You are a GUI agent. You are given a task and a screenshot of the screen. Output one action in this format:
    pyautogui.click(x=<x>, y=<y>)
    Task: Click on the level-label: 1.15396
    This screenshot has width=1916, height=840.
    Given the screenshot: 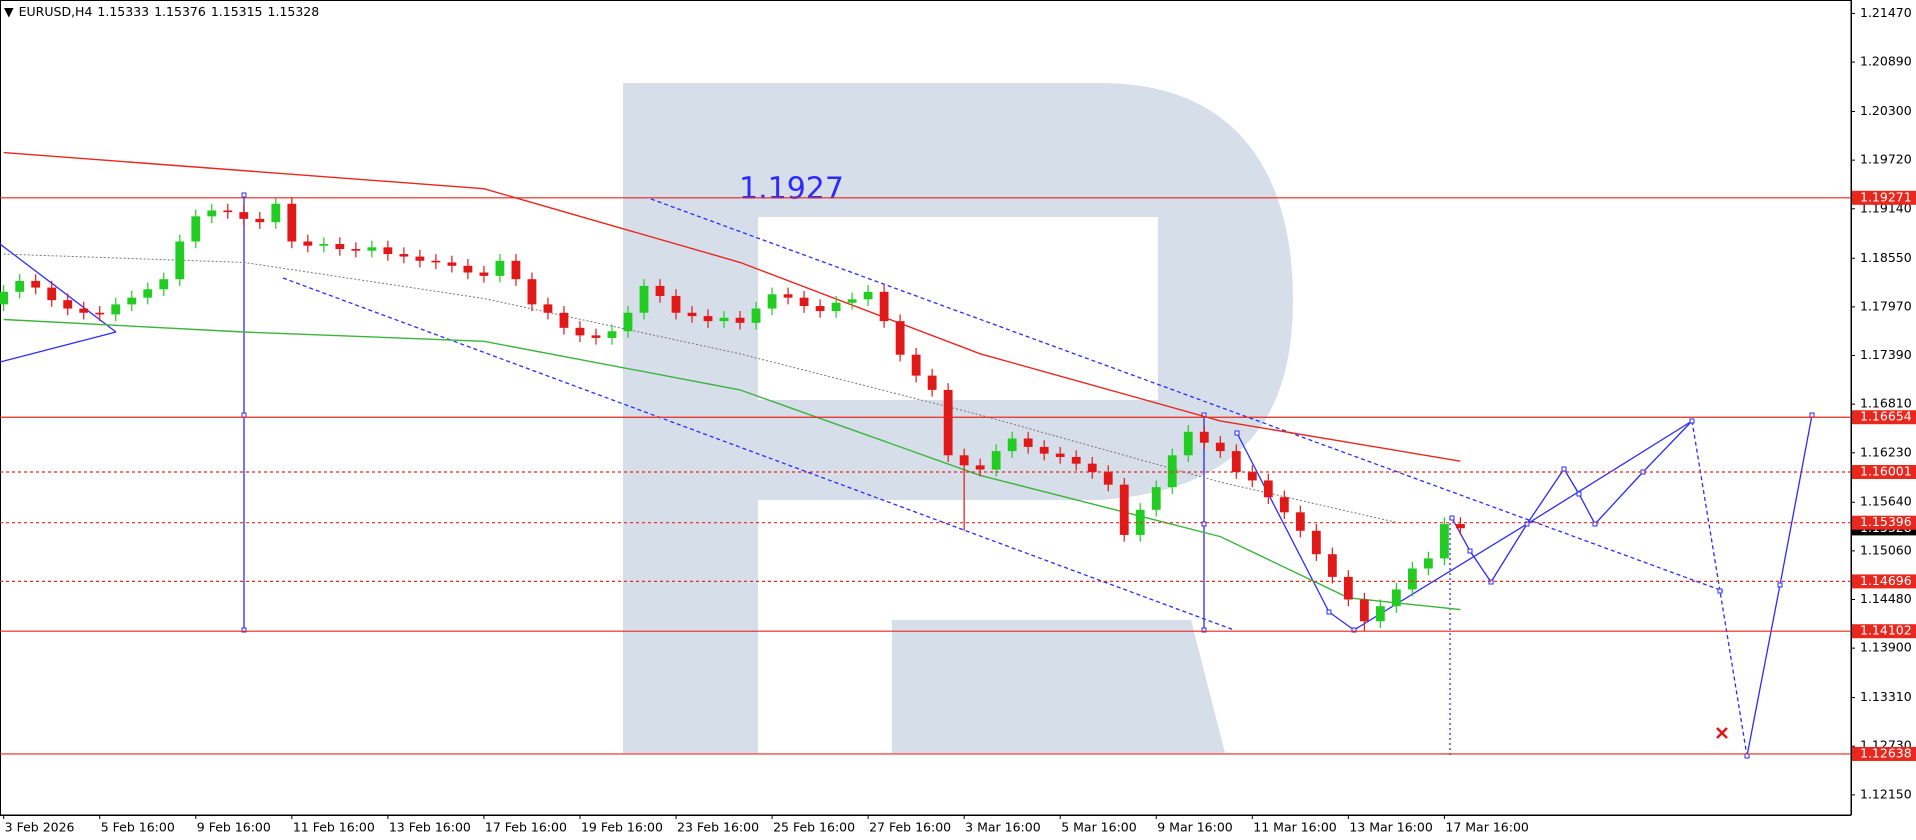 What is the action you would take?
    pyautogui.click(x=1886, y=521)
    